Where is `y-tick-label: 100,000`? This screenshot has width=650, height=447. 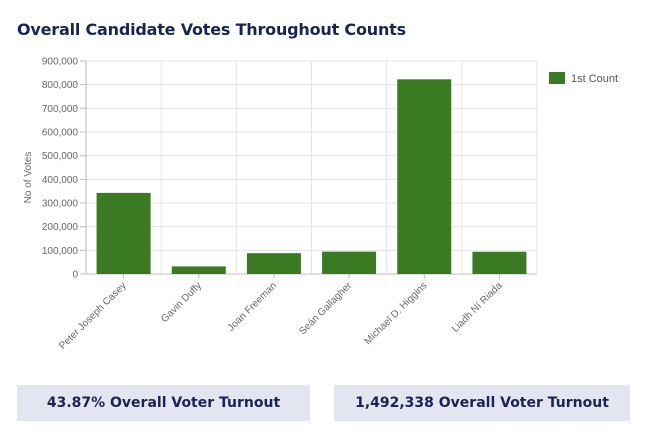 y-tick-label: 100,000 is located at coordinates (60, 251).